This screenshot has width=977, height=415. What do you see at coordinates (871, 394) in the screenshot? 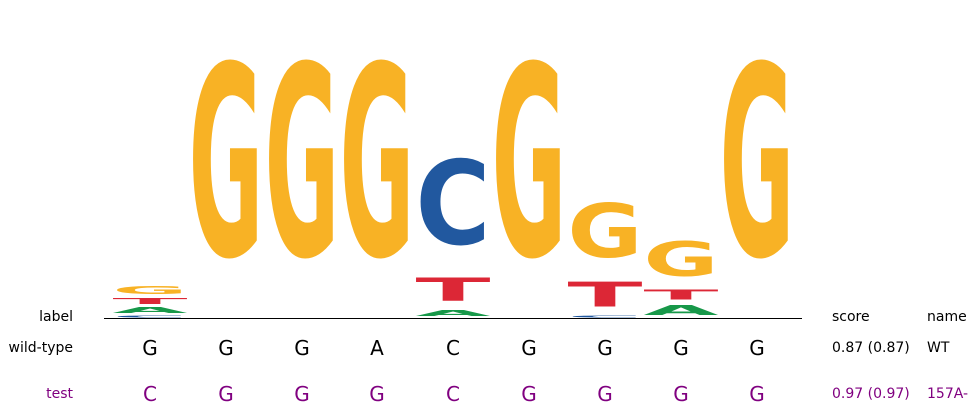
I see `row-score: 0.97 (0.97)` at bounding box center [871, 394].